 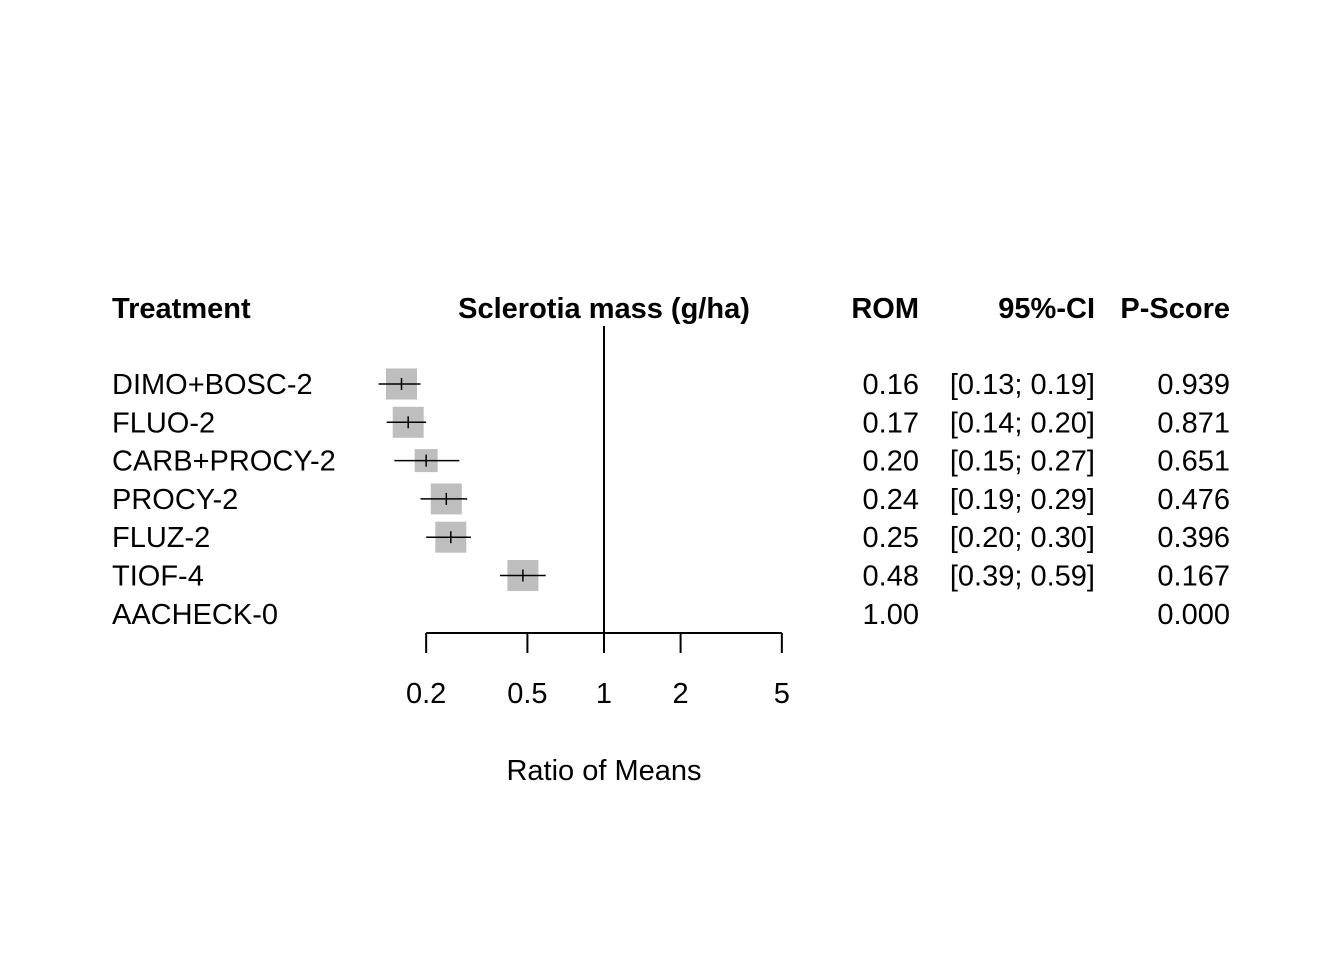 I want to click on pscore-value: 0.476, so click(x=1193, y=500).